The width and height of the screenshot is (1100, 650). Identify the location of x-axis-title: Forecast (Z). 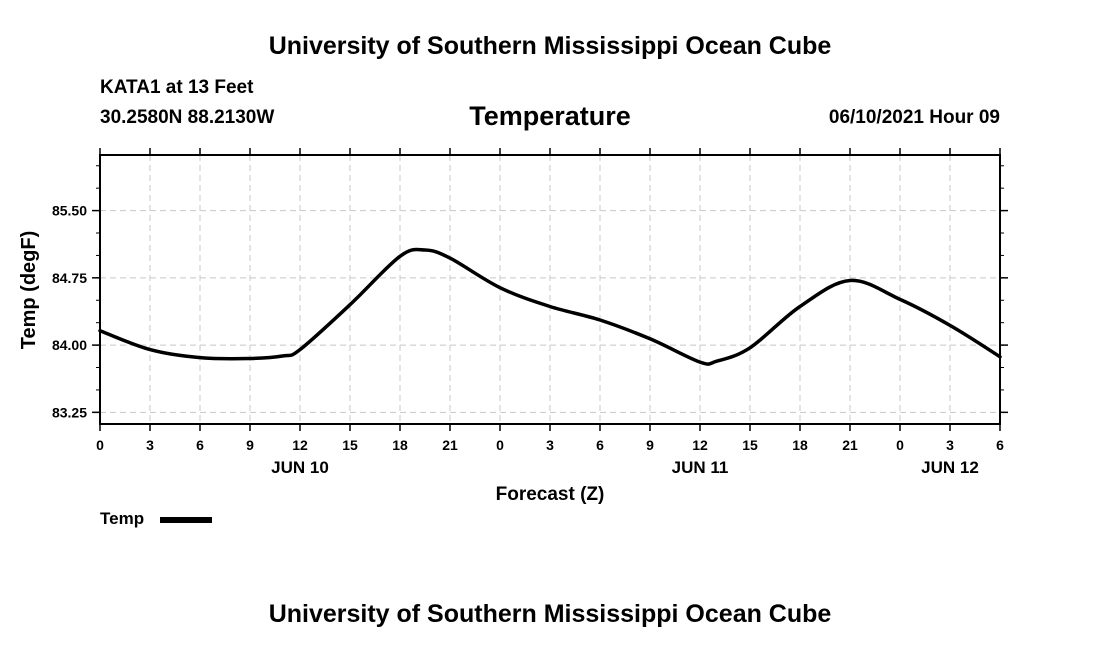
(550, 494).